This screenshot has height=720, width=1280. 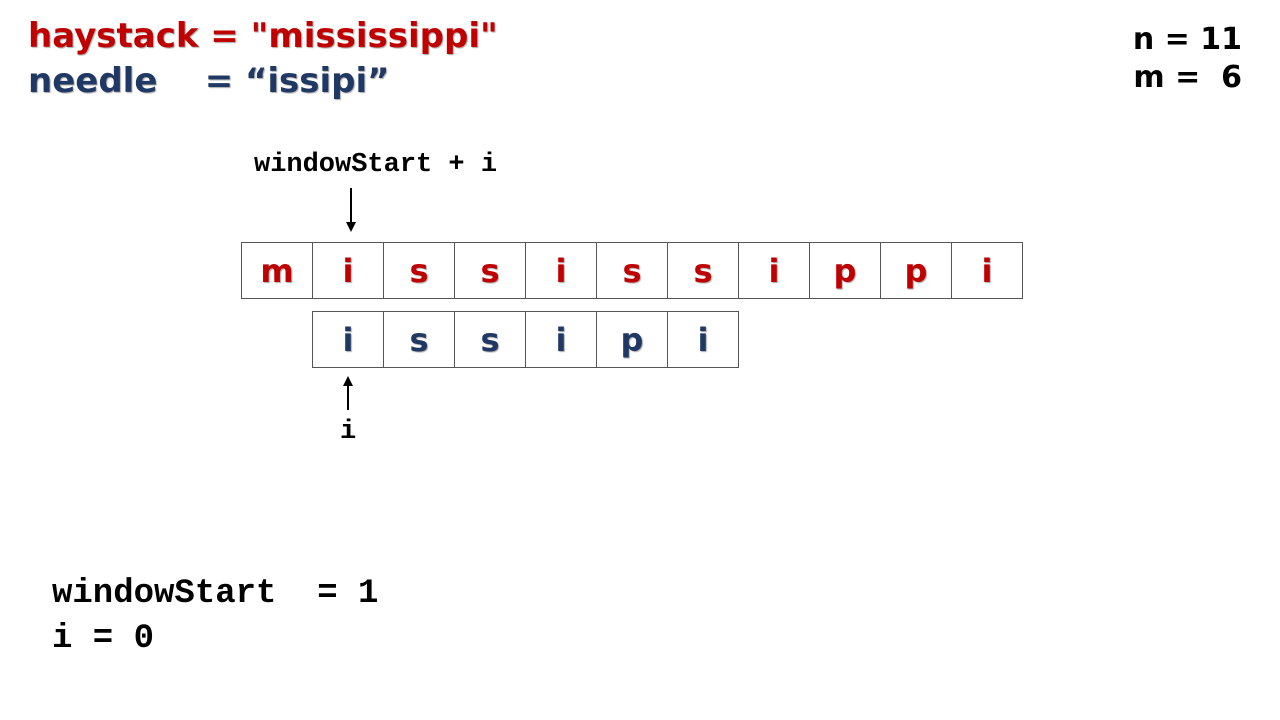 What do you see at coordinates (348, 393) in the screenshot?
I see `up-arrow-icon` at bounding box center [348, 393].